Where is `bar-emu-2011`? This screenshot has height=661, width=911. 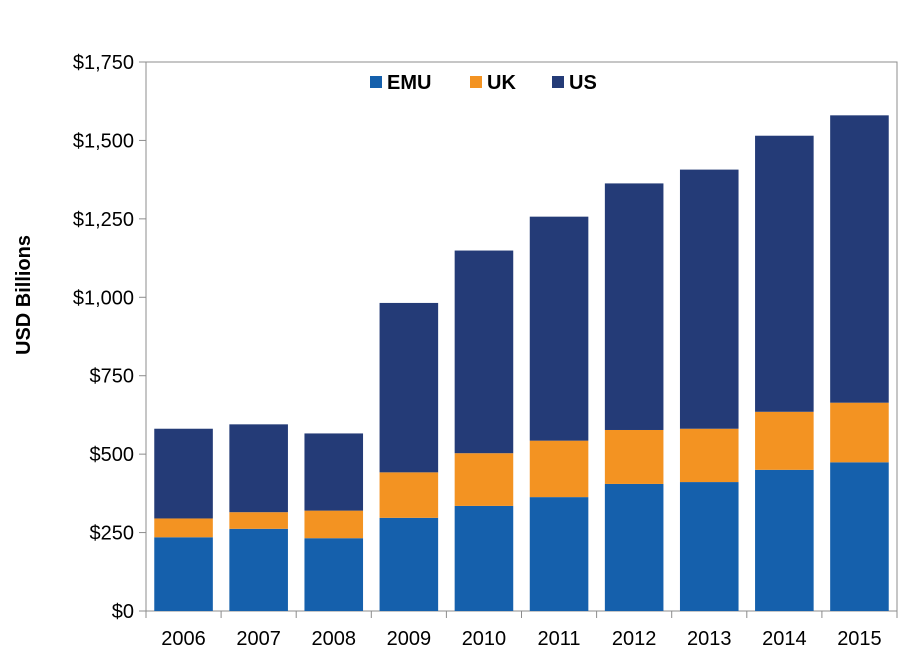
bar-emu-2011 is located at coordinates (559, 554).